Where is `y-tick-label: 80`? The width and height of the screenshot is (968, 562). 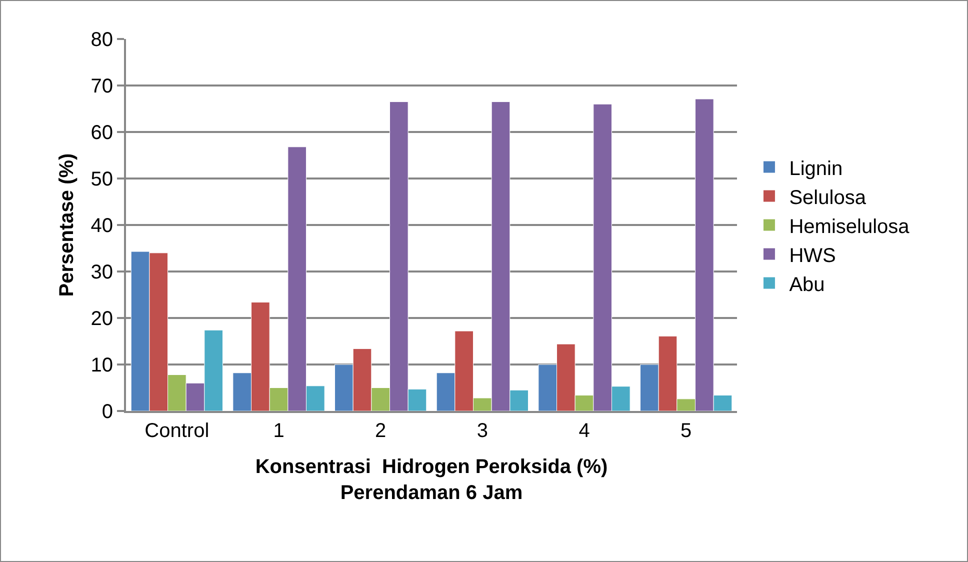 y-tick-label: 80 is located at coordinates (101, 40).